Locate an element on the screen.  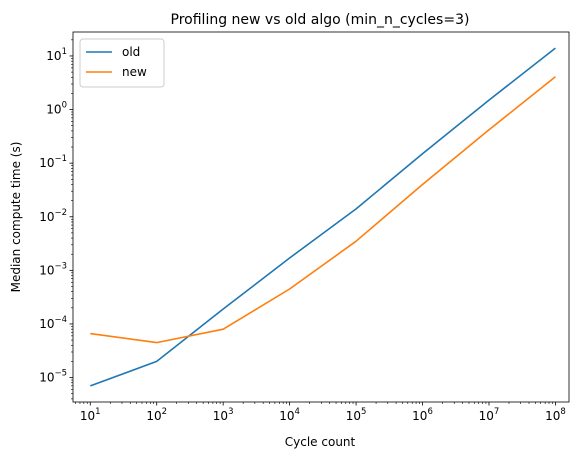
y-tick-label: 10⁻³ is located at coordinates (53, 269).